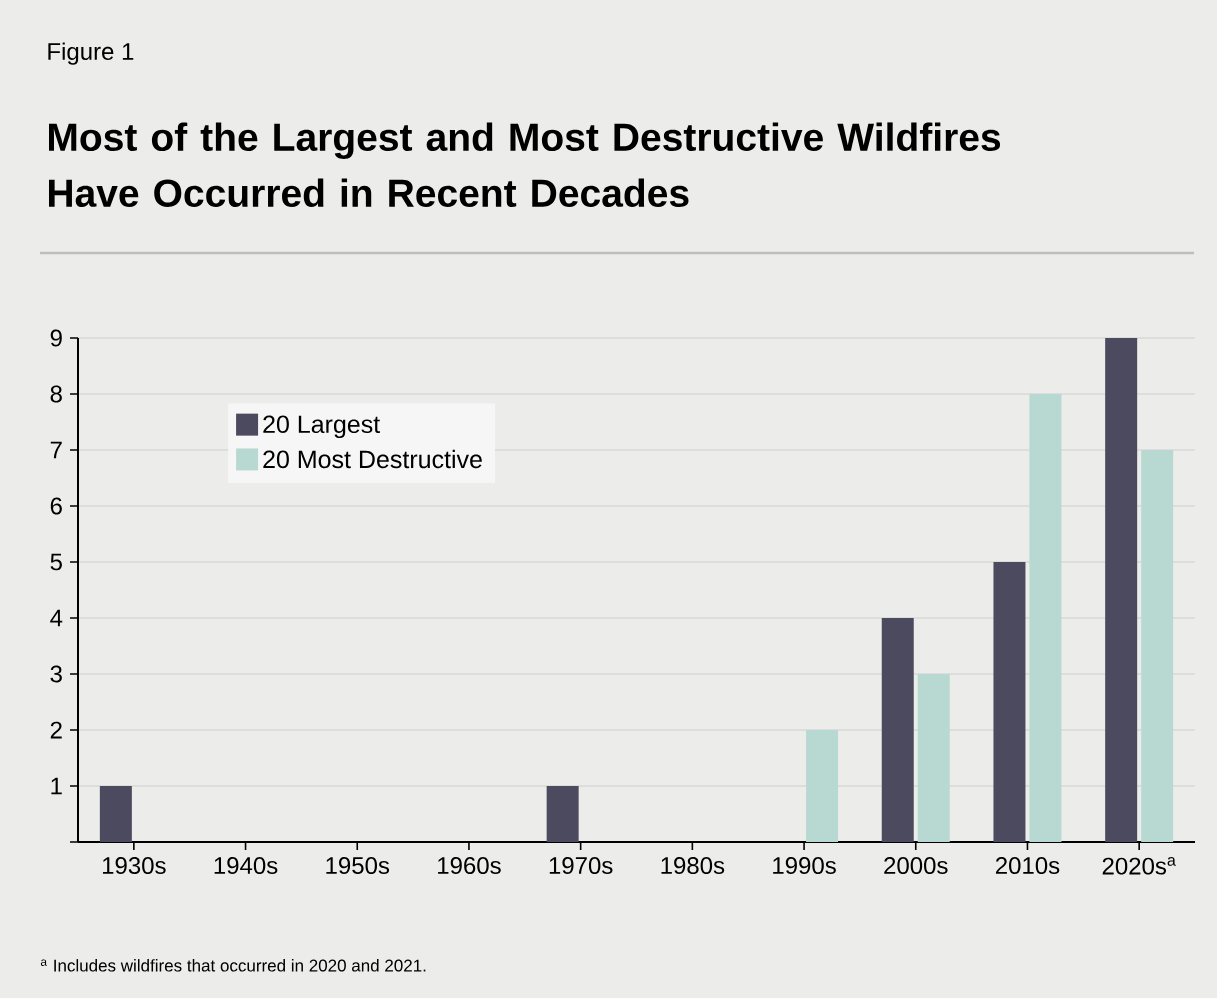 Image resolution: width=1217 pixels, height=998 pixels. What do you see at coordinates (56, 506) in the screenshot?
I see `y-tick-label: 6` at bounding box center [56, 506].